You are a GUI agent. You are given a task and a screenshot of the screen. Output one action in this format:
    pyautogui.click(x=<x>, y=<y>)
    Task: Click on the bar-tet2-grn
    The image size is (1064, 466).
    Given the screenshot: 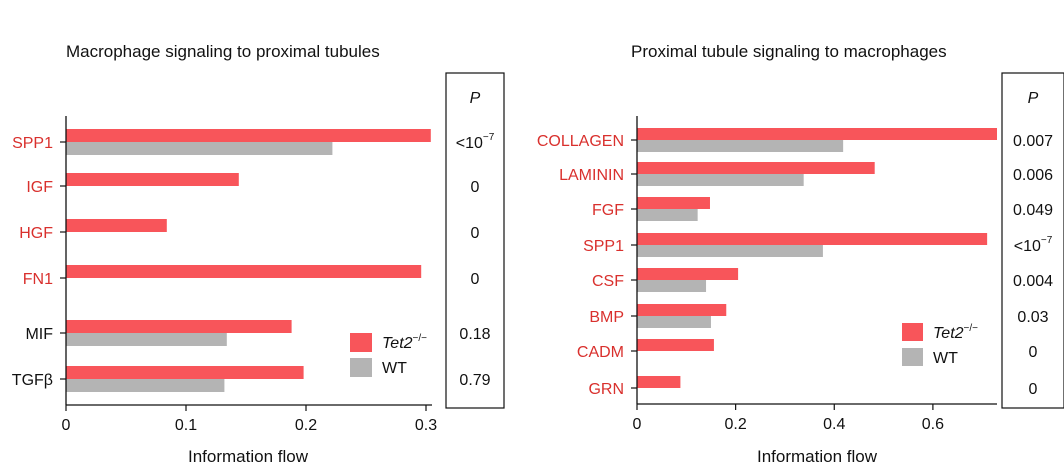 What is the action you would take?
    pyautogui.click(x=659, y=382)
    